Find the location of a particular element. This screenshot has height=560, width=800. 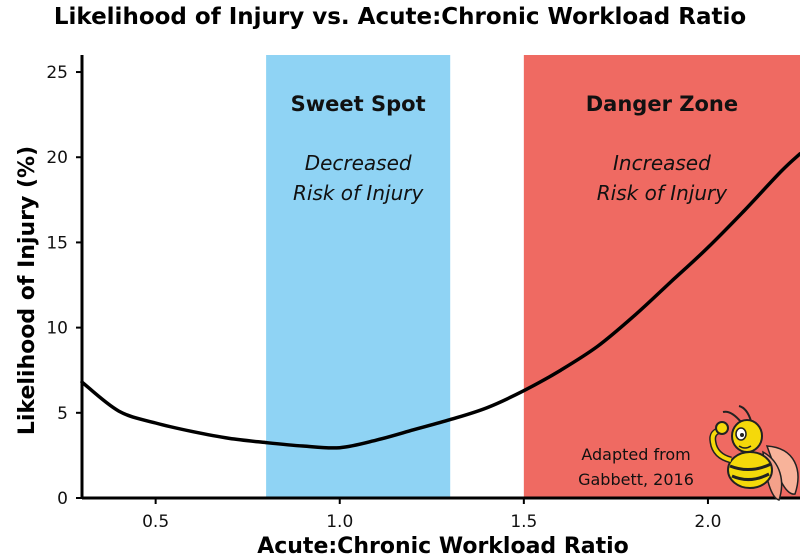

x-tick-label: 1.0 is located at coordinates (339, 522).